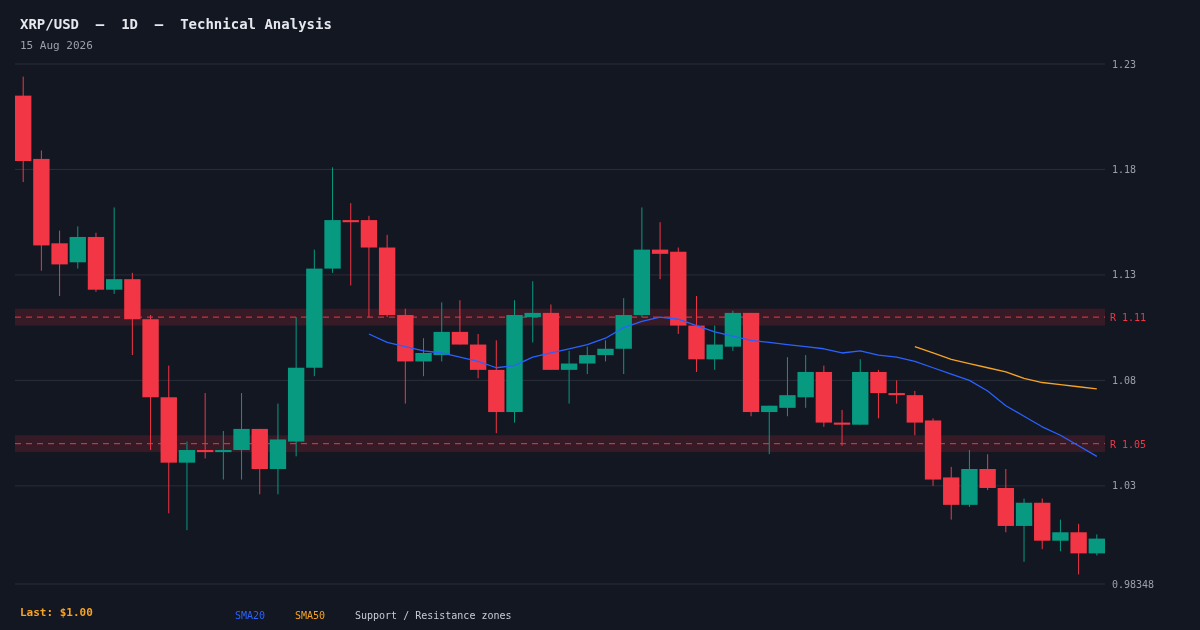 The image size is (1200, 630). What do you see at coordinates (1133, 584) in the screenshot?
I see `y-tick-label: 0.98348` at bounding box center [1133, 584].